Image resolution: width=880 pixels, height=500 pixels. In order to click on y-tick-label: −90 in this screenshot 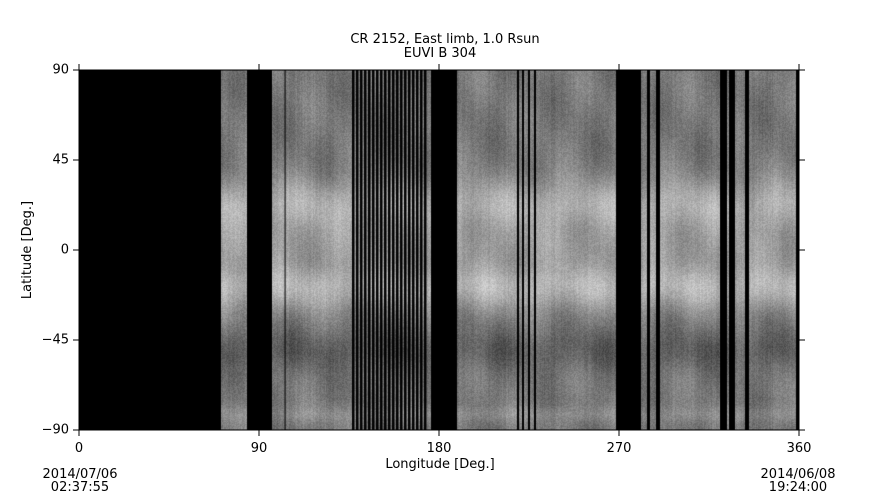, I will do `click(55, 430)`.